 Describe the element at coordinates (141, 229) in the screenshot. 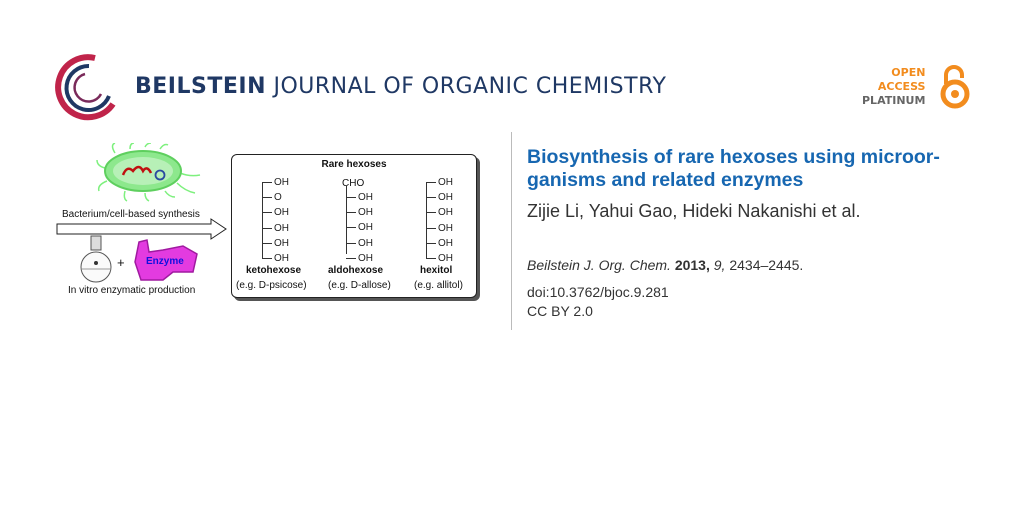

I see `arrow-icon` at that location.